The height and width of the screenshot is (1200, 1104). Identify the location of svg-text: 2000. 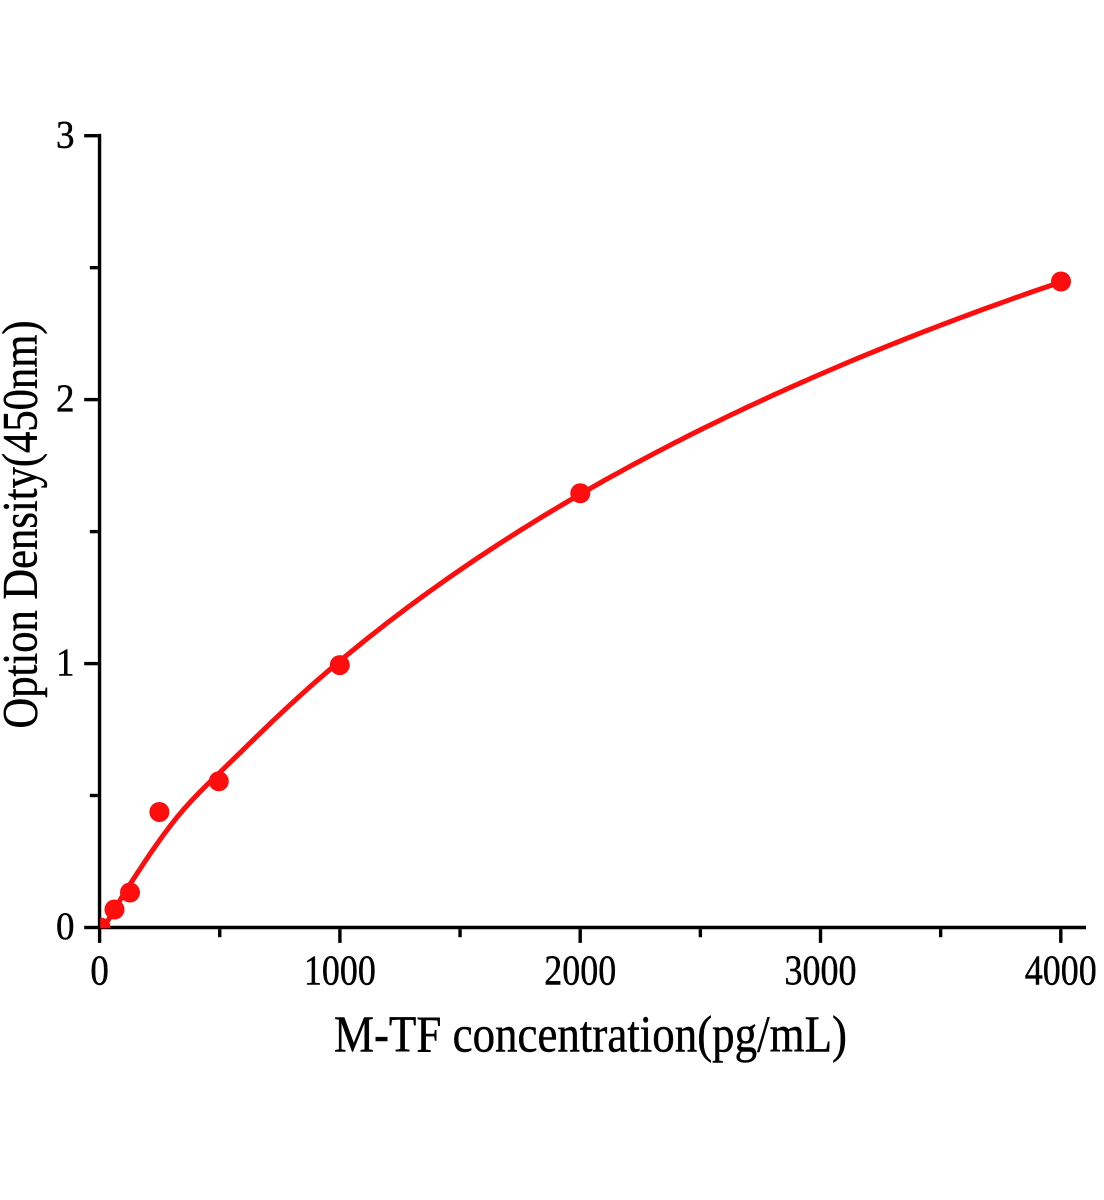
(580, 970).